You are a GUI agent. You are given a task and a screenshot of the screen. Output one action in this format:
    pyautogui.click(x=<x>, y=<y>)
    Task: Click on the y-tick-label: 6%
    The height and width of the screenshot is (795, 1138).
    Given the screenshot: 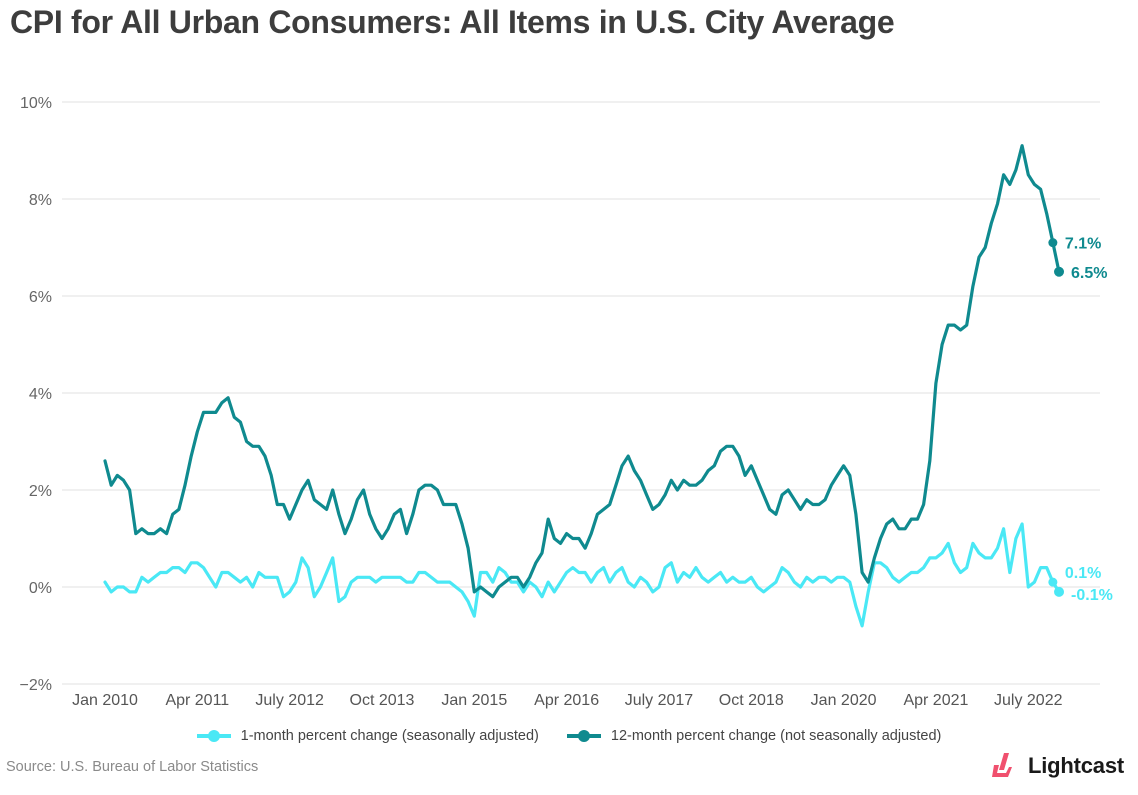 What is the action you would take?
    pyautogui.click(x=40, y=297)
    